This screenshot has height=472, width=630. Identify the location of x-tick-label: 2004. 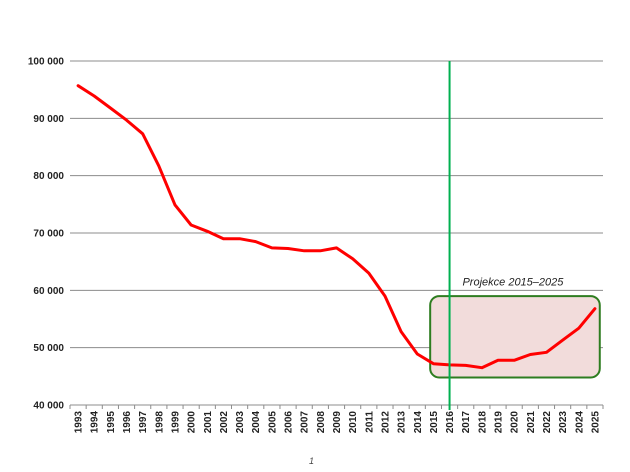
(256, 422).